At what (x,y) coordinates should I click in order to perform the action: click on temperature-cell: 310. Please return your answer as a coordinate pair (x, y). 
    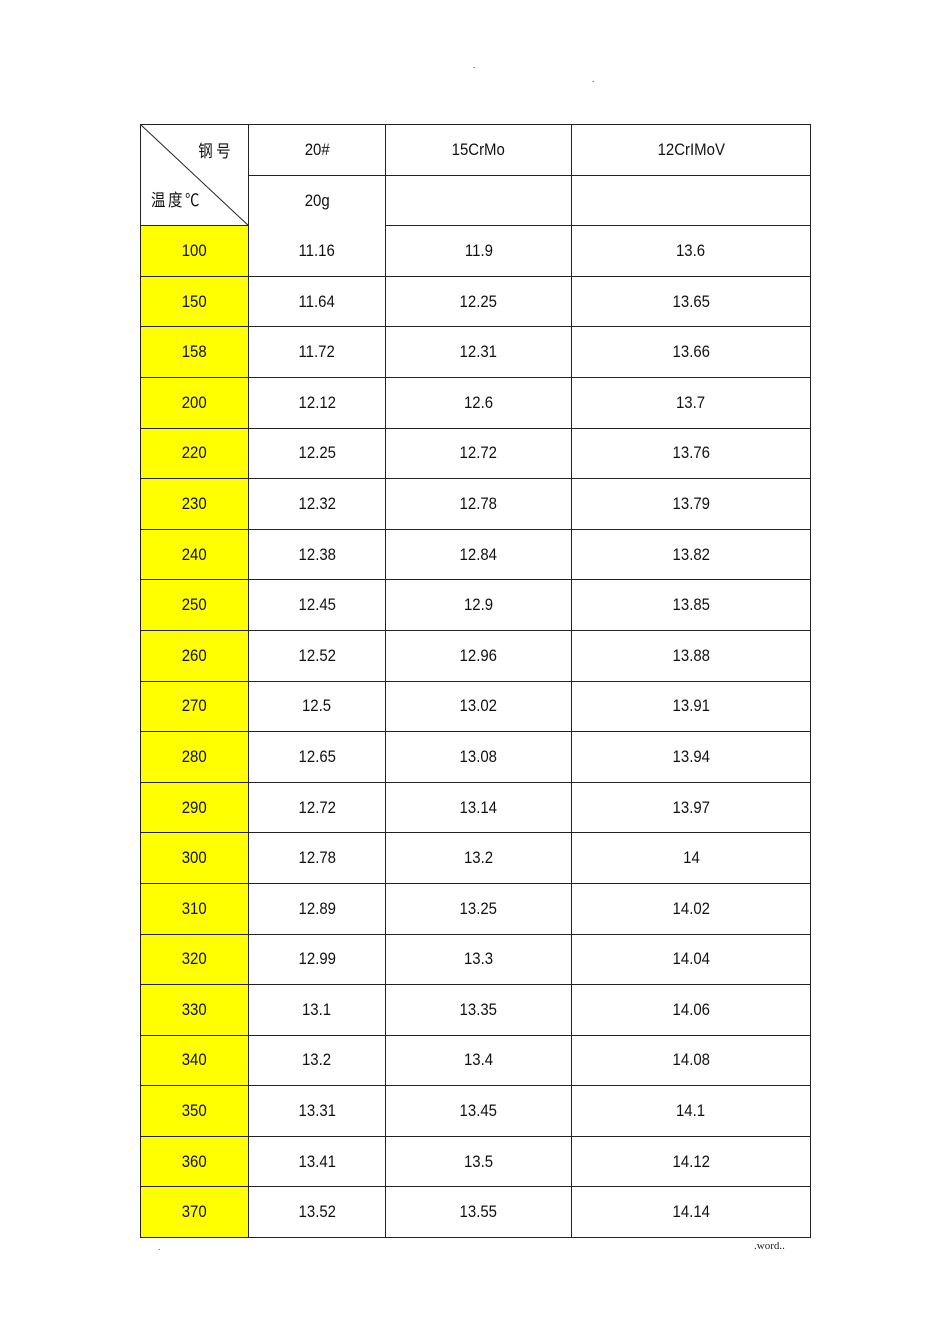
    Looking at the image, I should click on (194, 908).